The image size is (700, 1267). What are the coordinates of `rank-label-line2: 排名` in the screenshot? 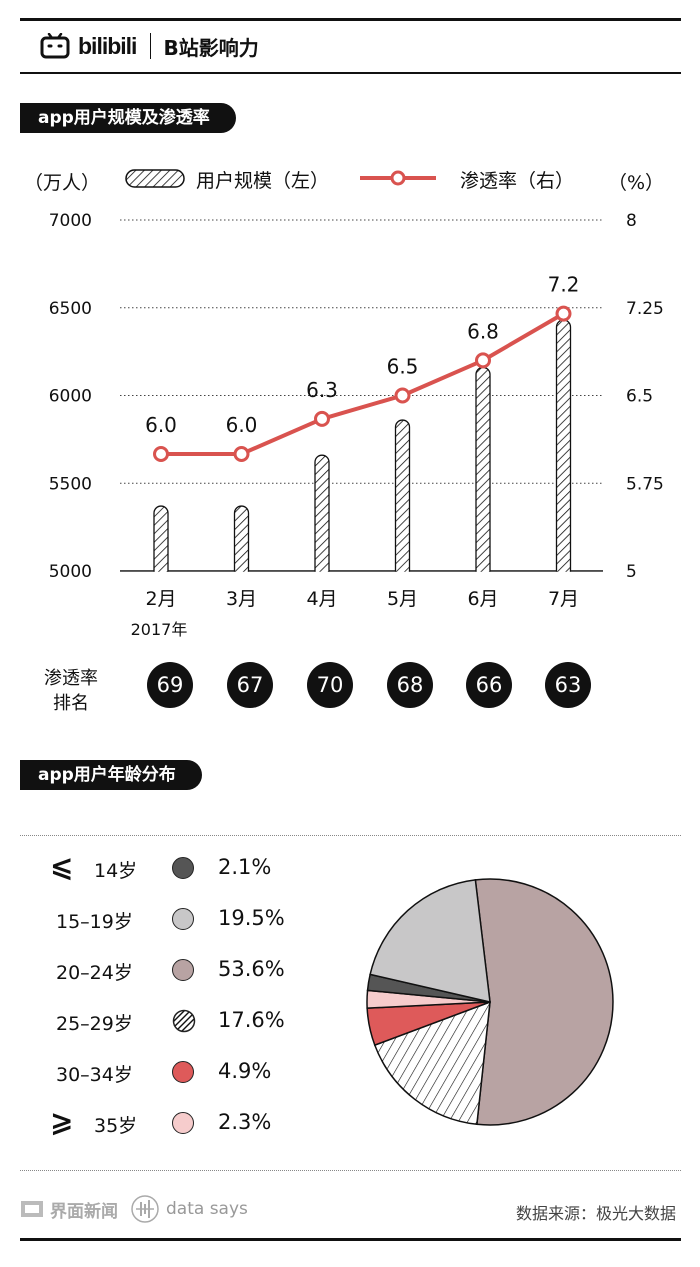 It's located at (71, 703).